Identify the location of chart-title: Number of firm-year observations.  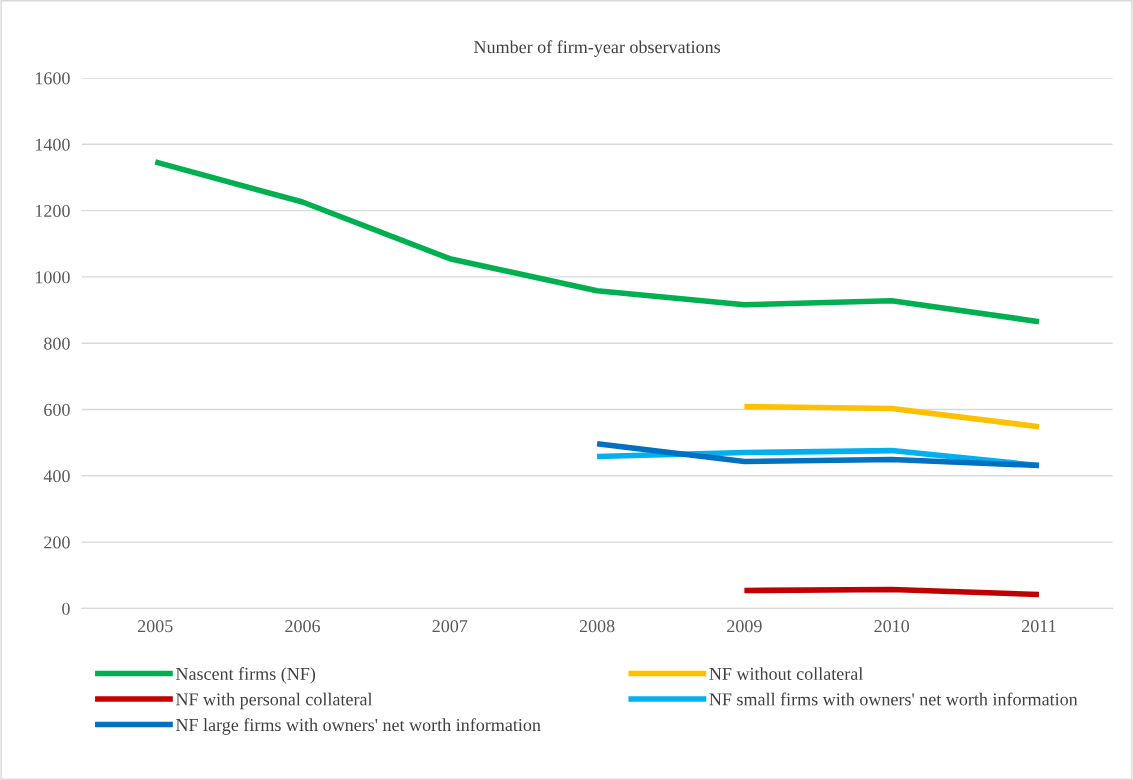
(597, 48).